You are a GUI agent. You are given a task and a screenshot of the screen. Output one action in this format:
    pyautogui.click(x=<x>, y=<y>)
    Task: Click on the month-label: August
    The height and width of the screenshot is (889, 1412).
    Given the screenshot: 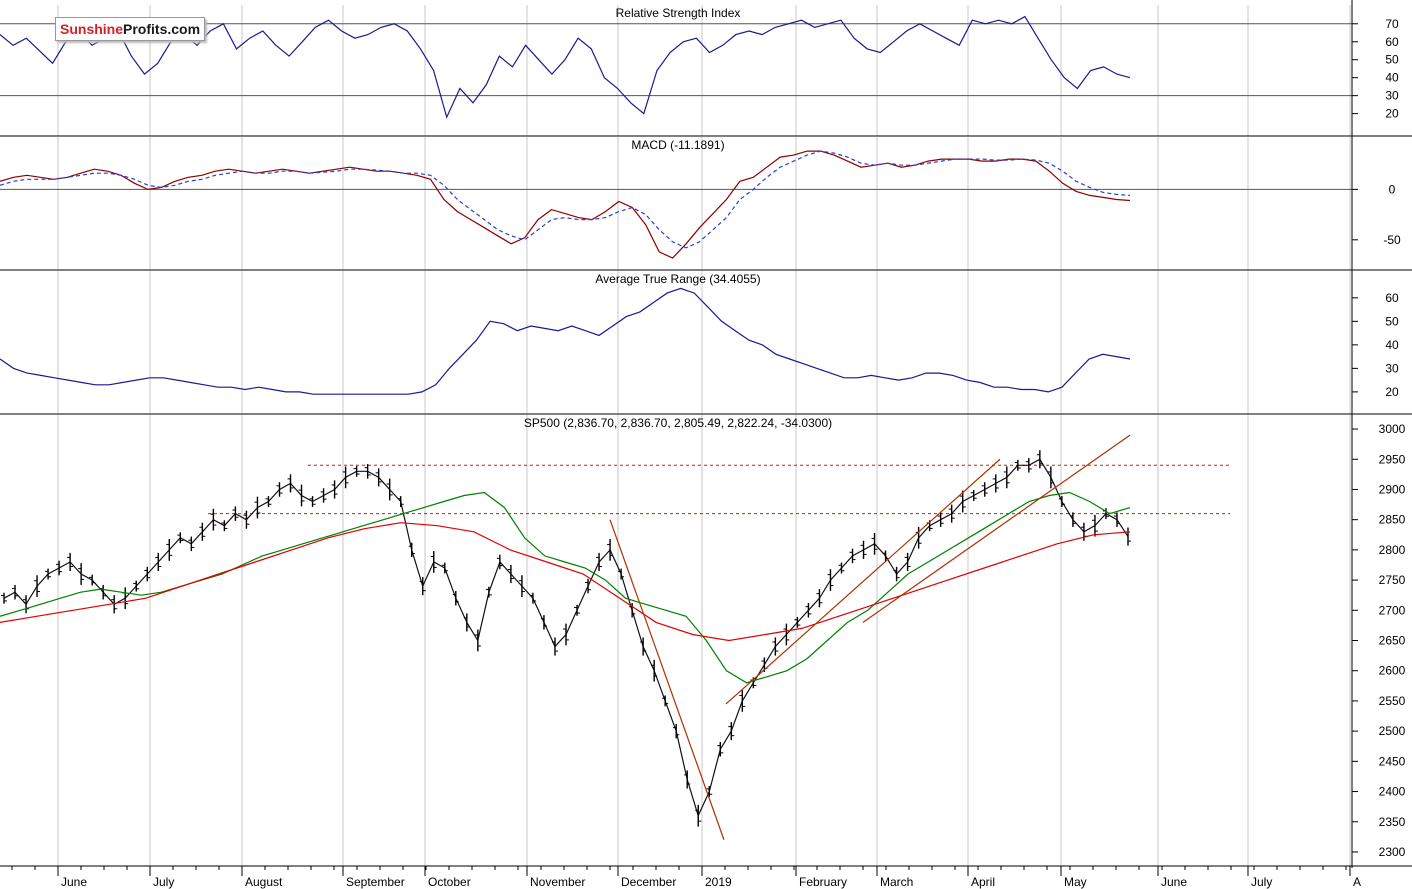 What is the action you would take?
    pyautogui.click(x=264, y=882)
    